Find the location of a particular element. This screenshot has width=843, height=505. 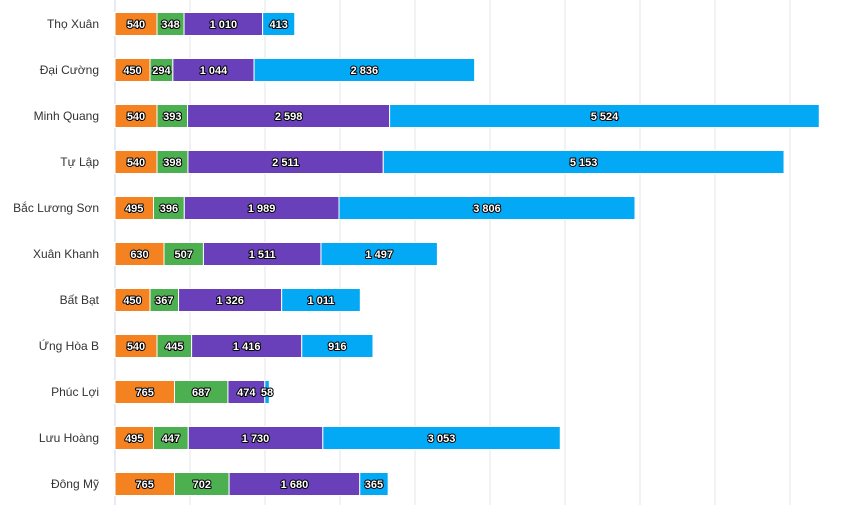

category-label: Bất Bạt is located at coordinates (80, 300).